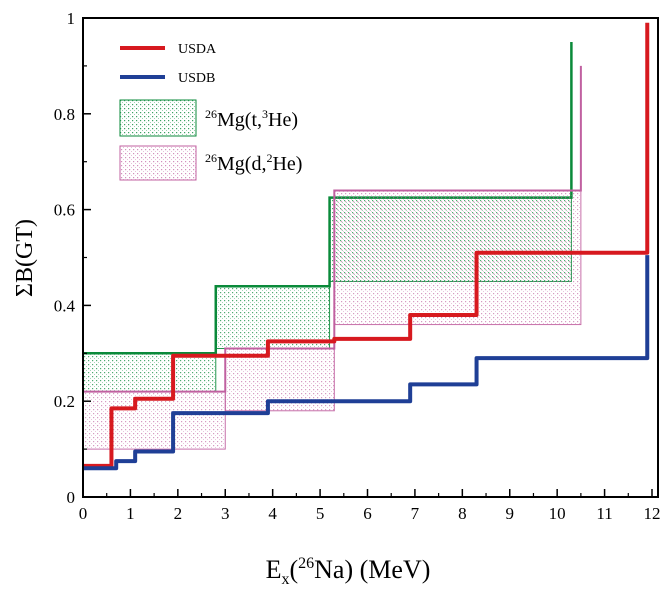  Describe the element at coordinates (253, 163) in the screenshot. I see `legend-d2he-label: 26Mg(d,2He)` at that location.